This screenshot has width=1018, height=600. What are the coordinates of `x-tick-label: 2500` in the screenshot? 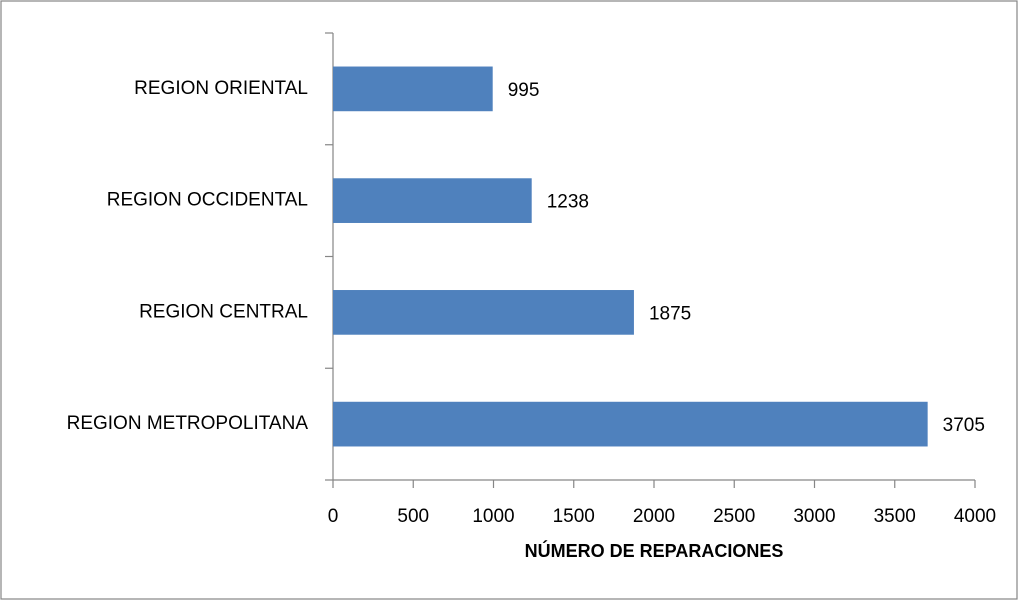 It's located at (734, 516).